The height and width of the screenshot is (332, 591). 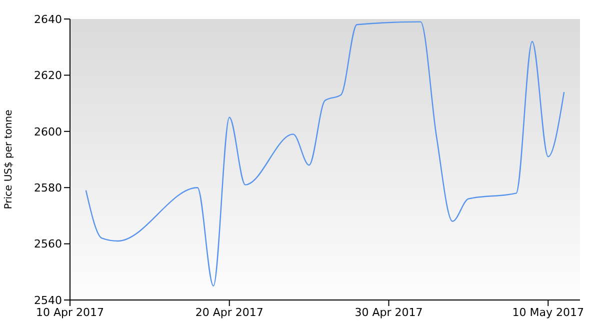 I want to click on y-tick-label: 2540, so click(x=48, y=300).